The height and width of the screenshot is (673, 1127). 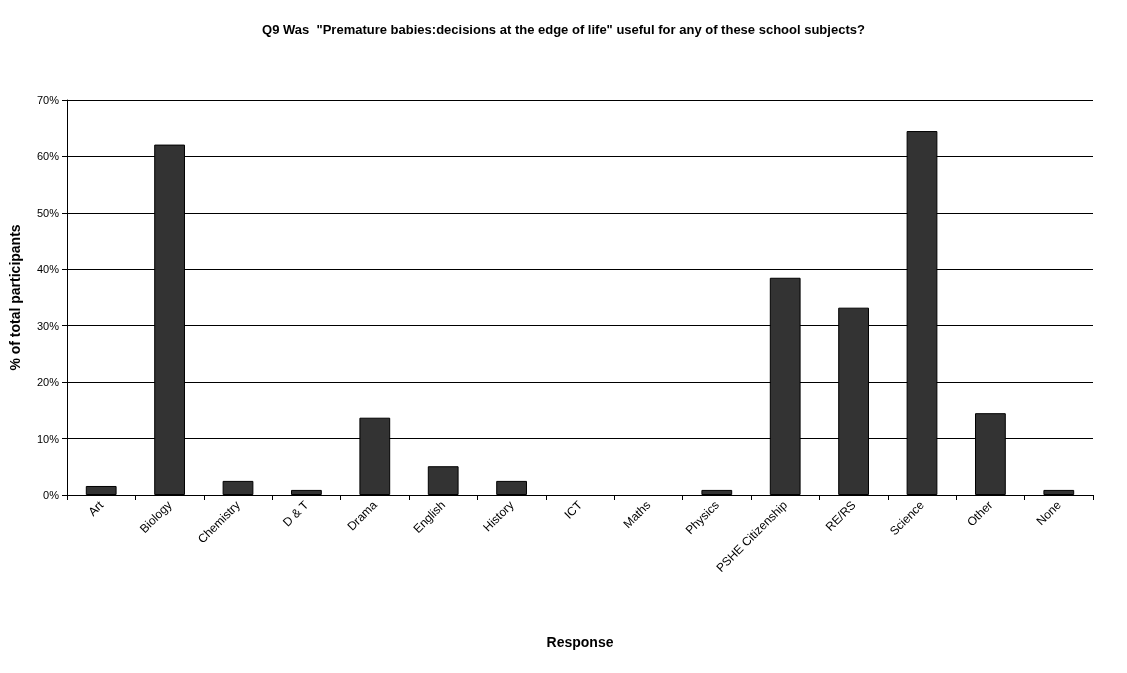 What do you see at coordinates (563, 29) in the screenshot?
I see `chart-title: Q9 Was "Premature babies:decisions at the edge of life" useful for any of these school subjects?` at bounding box center [563, 29].